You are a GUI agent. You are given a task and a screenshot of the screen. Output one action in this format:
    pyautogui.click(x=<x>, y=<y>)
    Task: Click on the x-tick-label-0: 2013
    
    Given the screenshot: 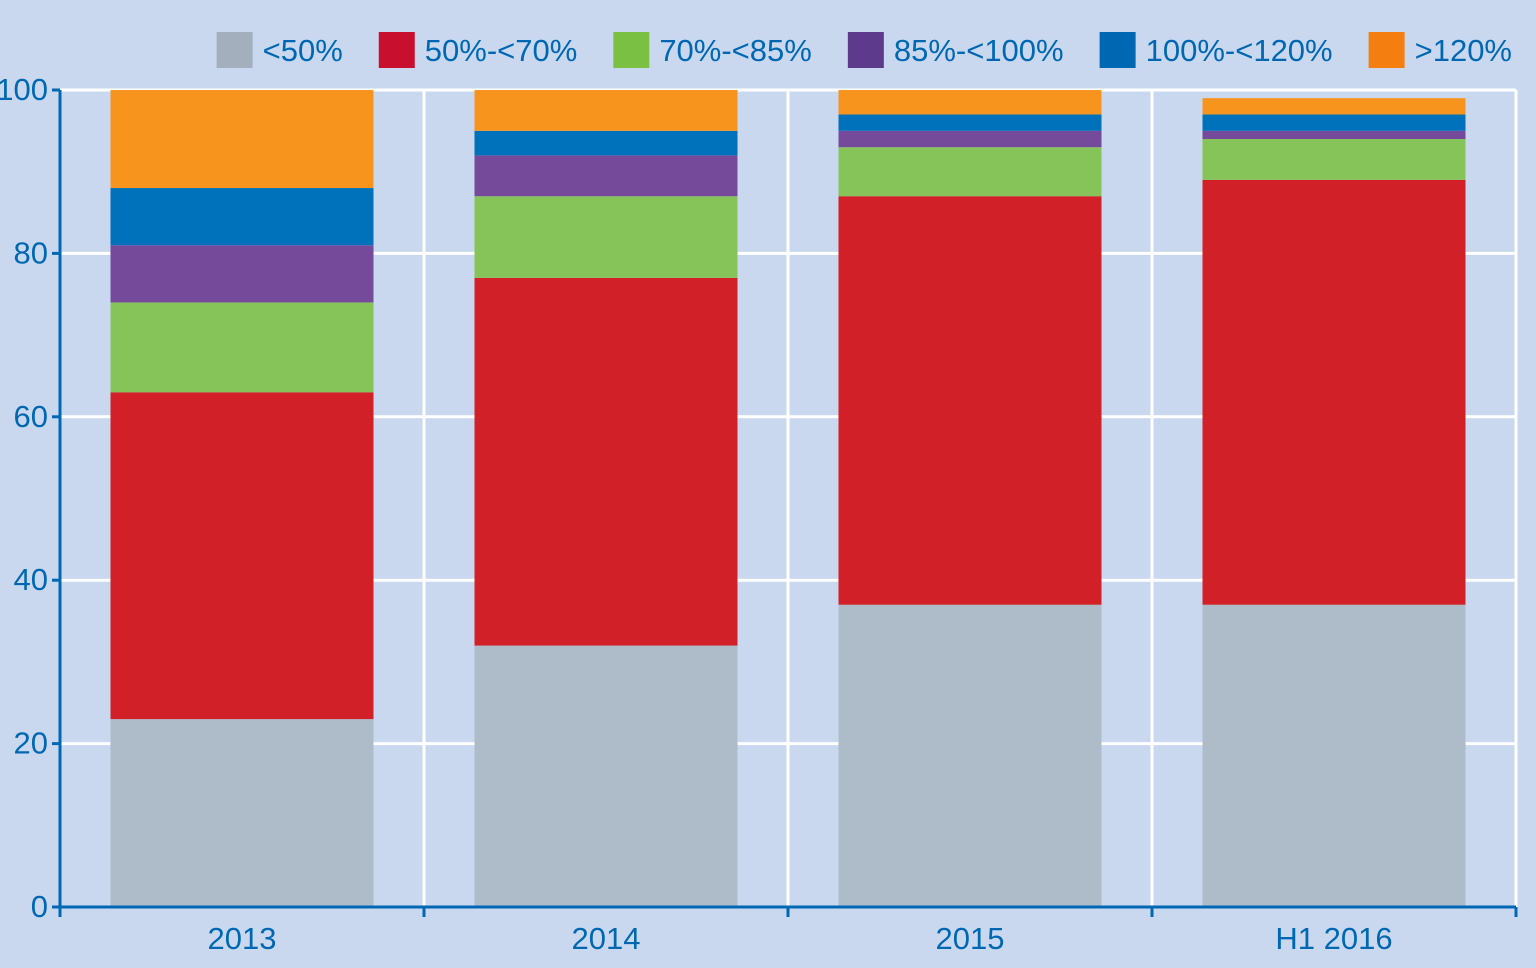 What is the action you would take?
    pyautogui.click(x=242, y=938)
    